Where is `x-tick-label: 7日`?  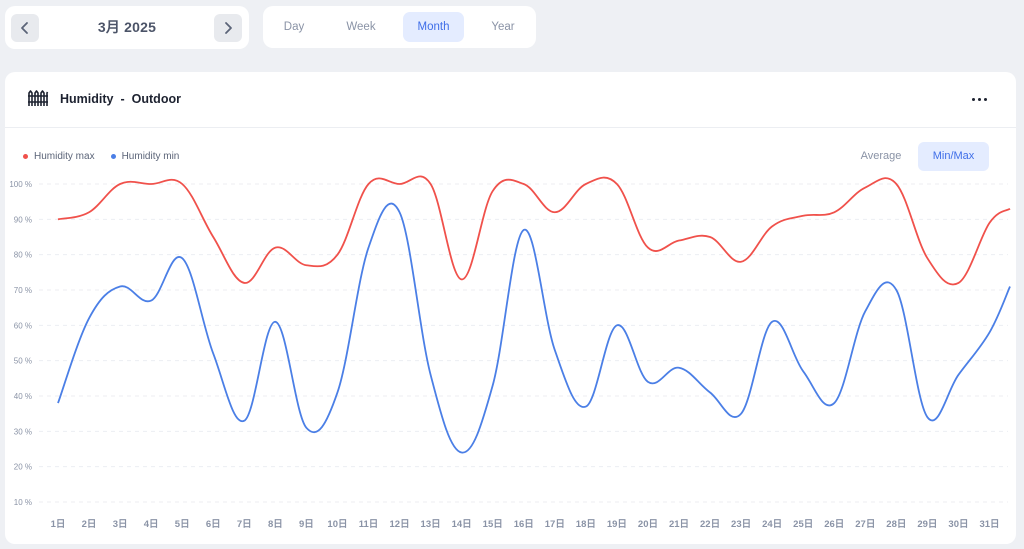
x-tick-label: 7日 is located at coordinates (244, 524).